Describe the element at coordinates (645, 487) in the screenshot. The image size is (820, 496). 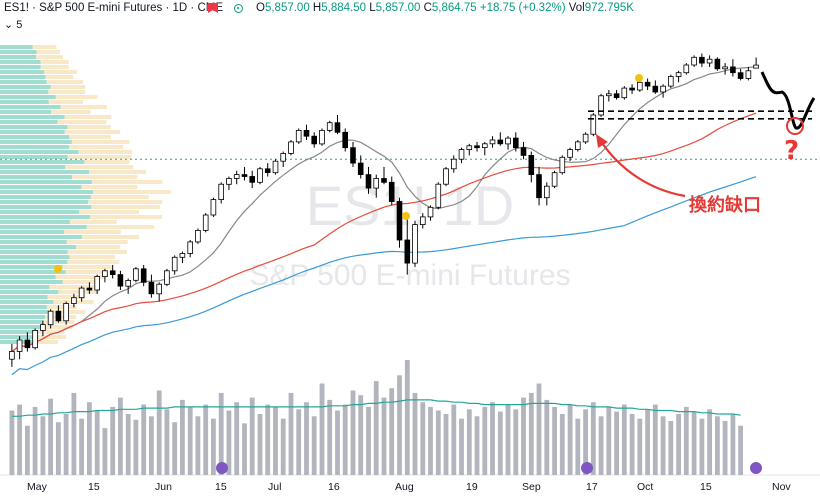
I see `x-axis-tick-label: Oct` at that location.